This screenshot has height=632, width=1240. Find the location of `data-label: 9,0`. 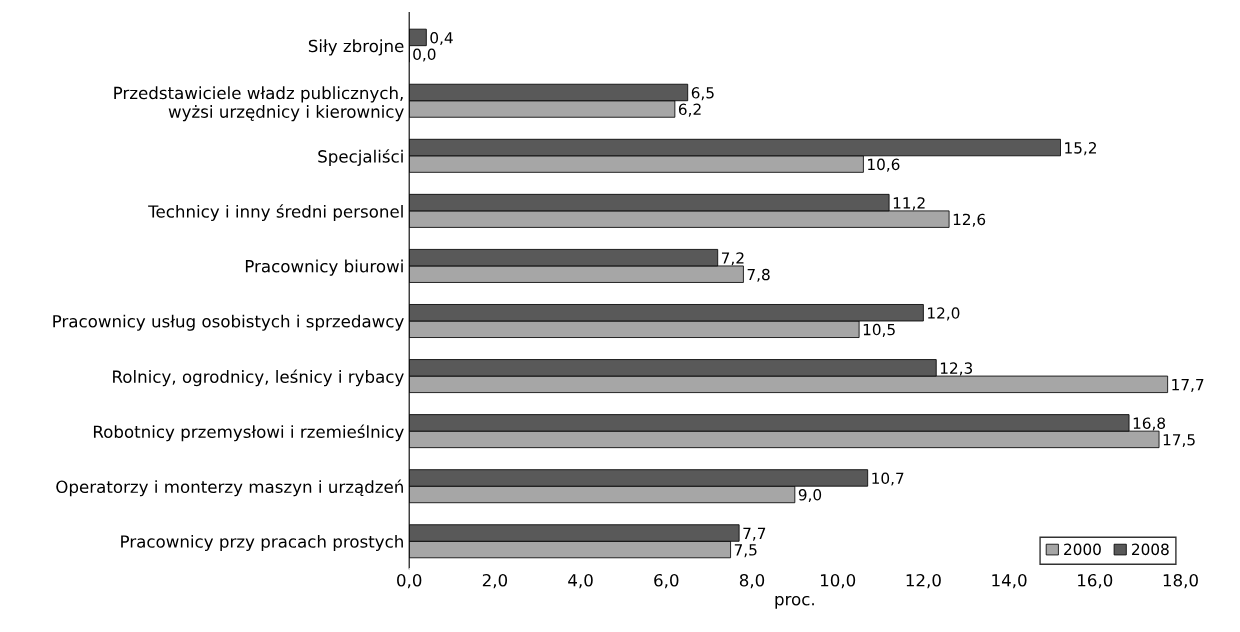

data-label: 9,0 is located at coordinates (810, 495).